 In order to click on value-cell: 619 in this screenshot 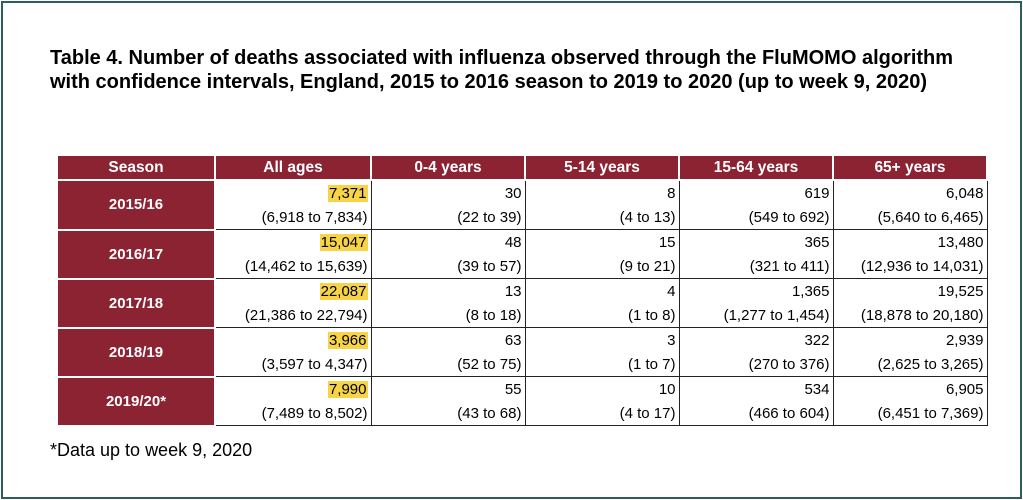, I will do `click(756, 192)`.